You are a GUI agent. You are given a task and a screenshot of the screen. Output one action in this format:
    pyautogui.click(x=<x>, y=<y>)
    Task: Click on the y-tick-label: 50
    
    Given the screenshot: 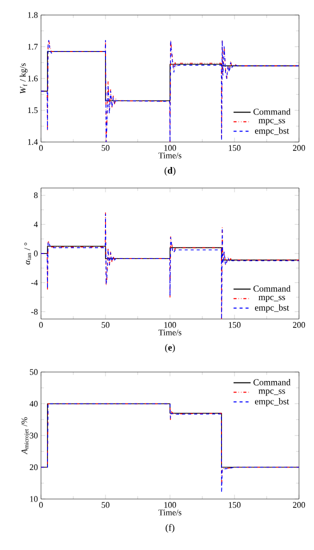 What is the action you would take?
    pyautogui.click(x=34, y=372)
    